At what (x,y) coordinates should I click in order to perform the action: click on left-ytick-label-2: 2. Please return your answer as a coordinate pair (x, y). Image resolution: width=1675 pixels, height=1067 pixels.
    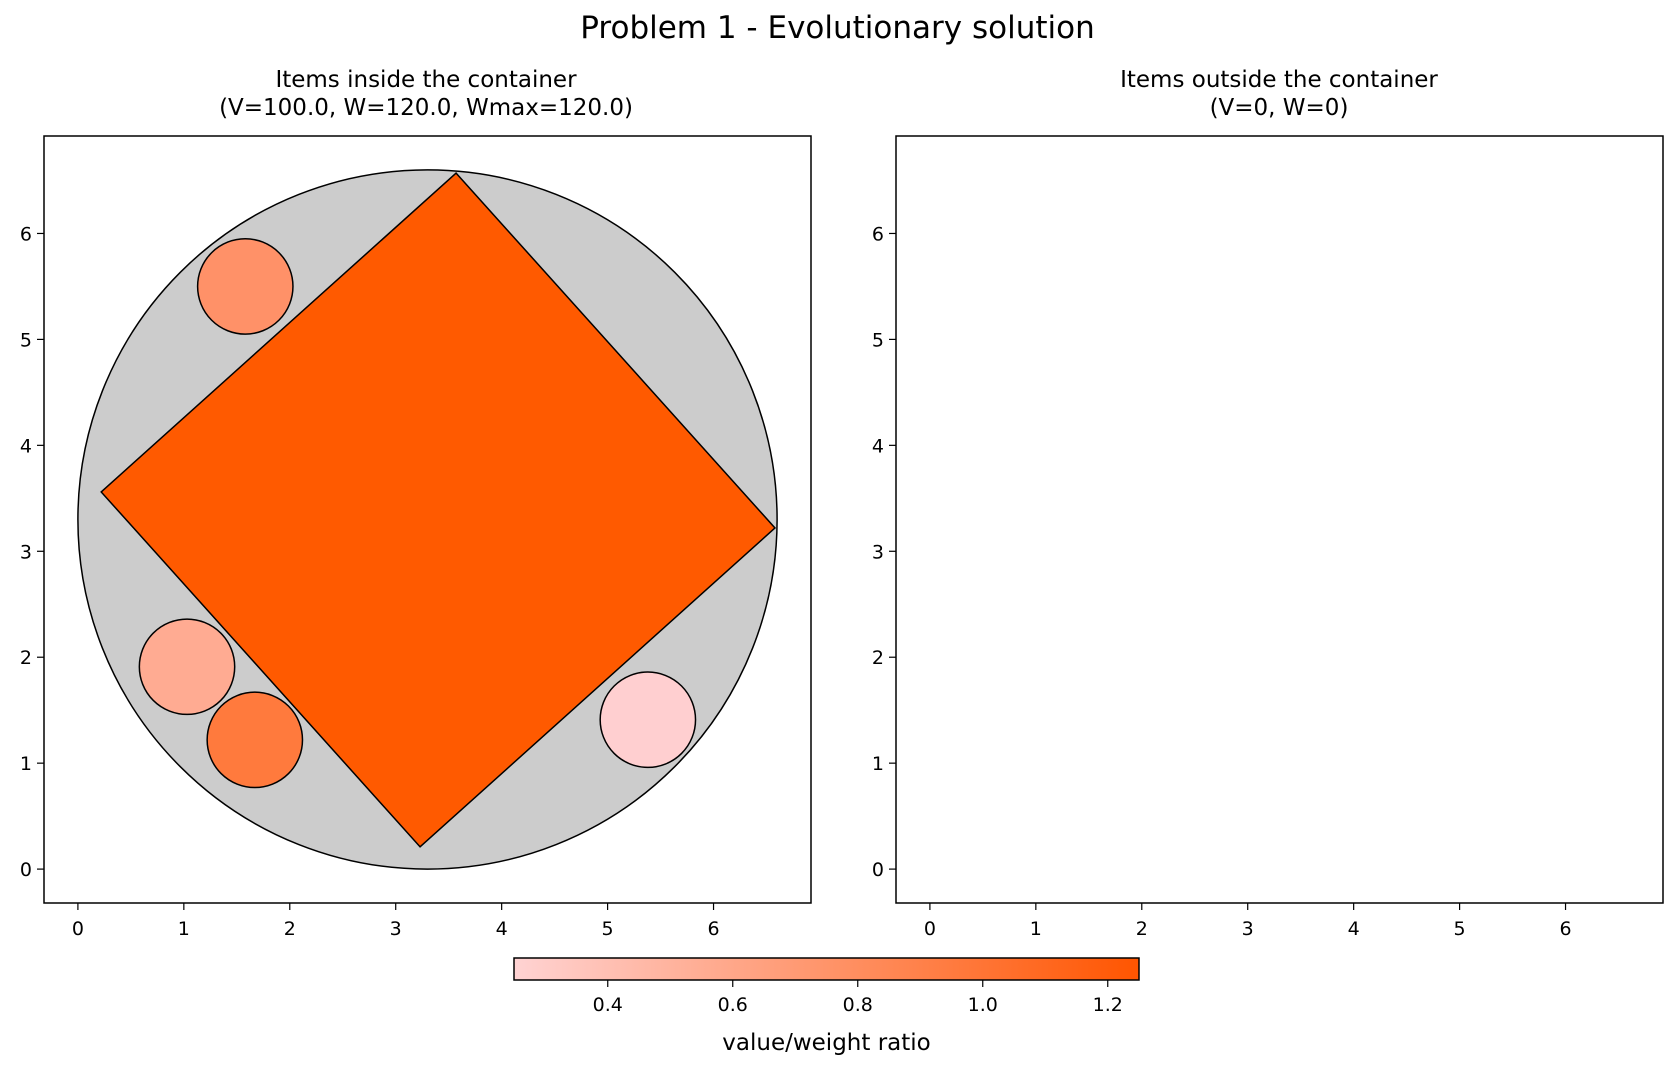
    Looking at the image, I should click on (26, 658).